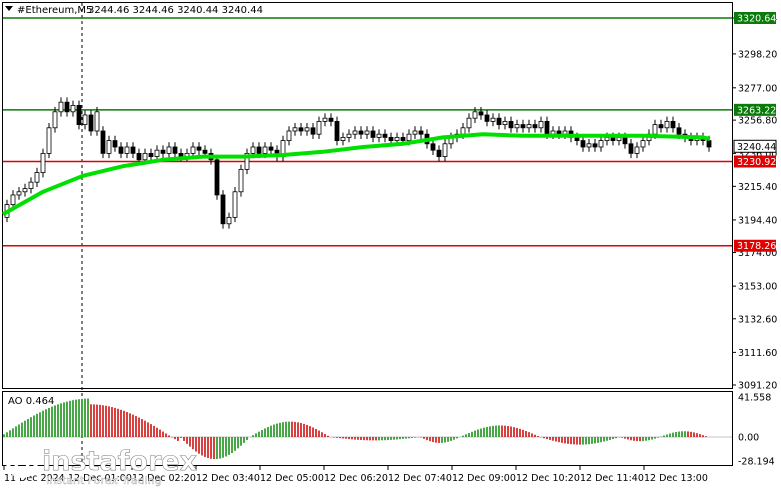 This screenshot has width=781, height=489. I want to click on price-tick-label: 3091.20, so click(757, 386).